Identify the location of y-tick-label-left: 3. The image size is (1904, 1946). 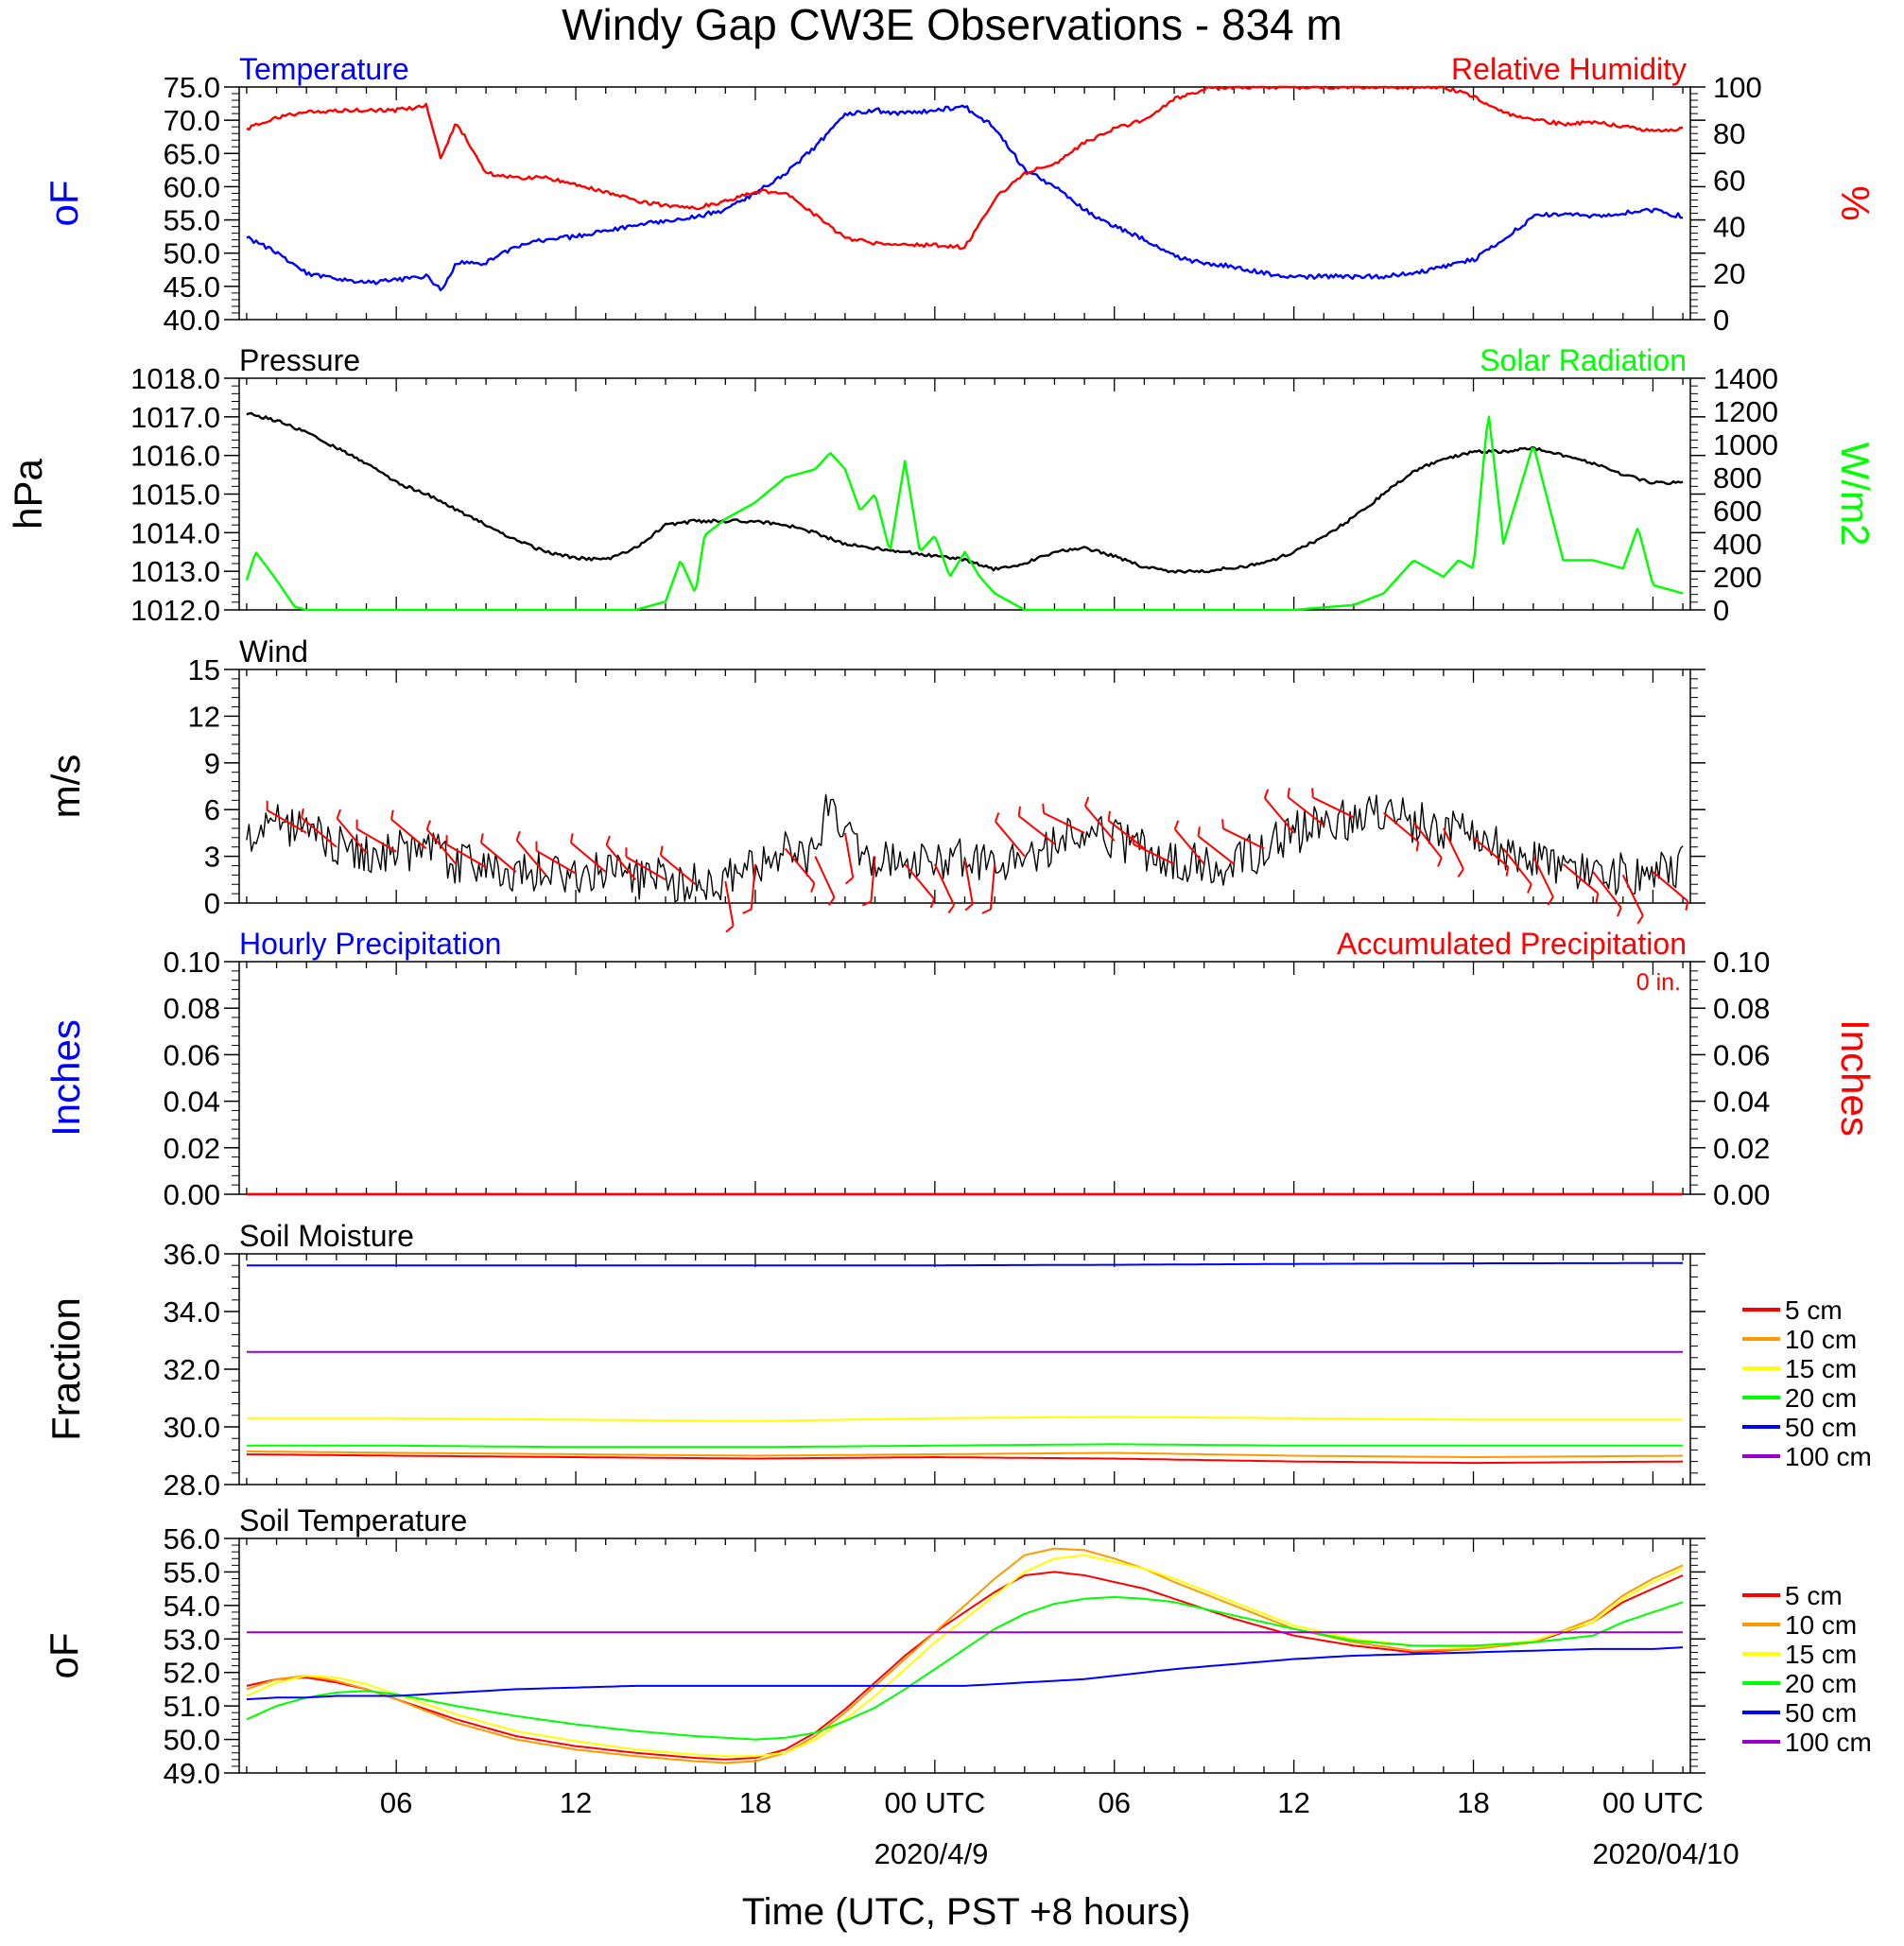
(212, 858).